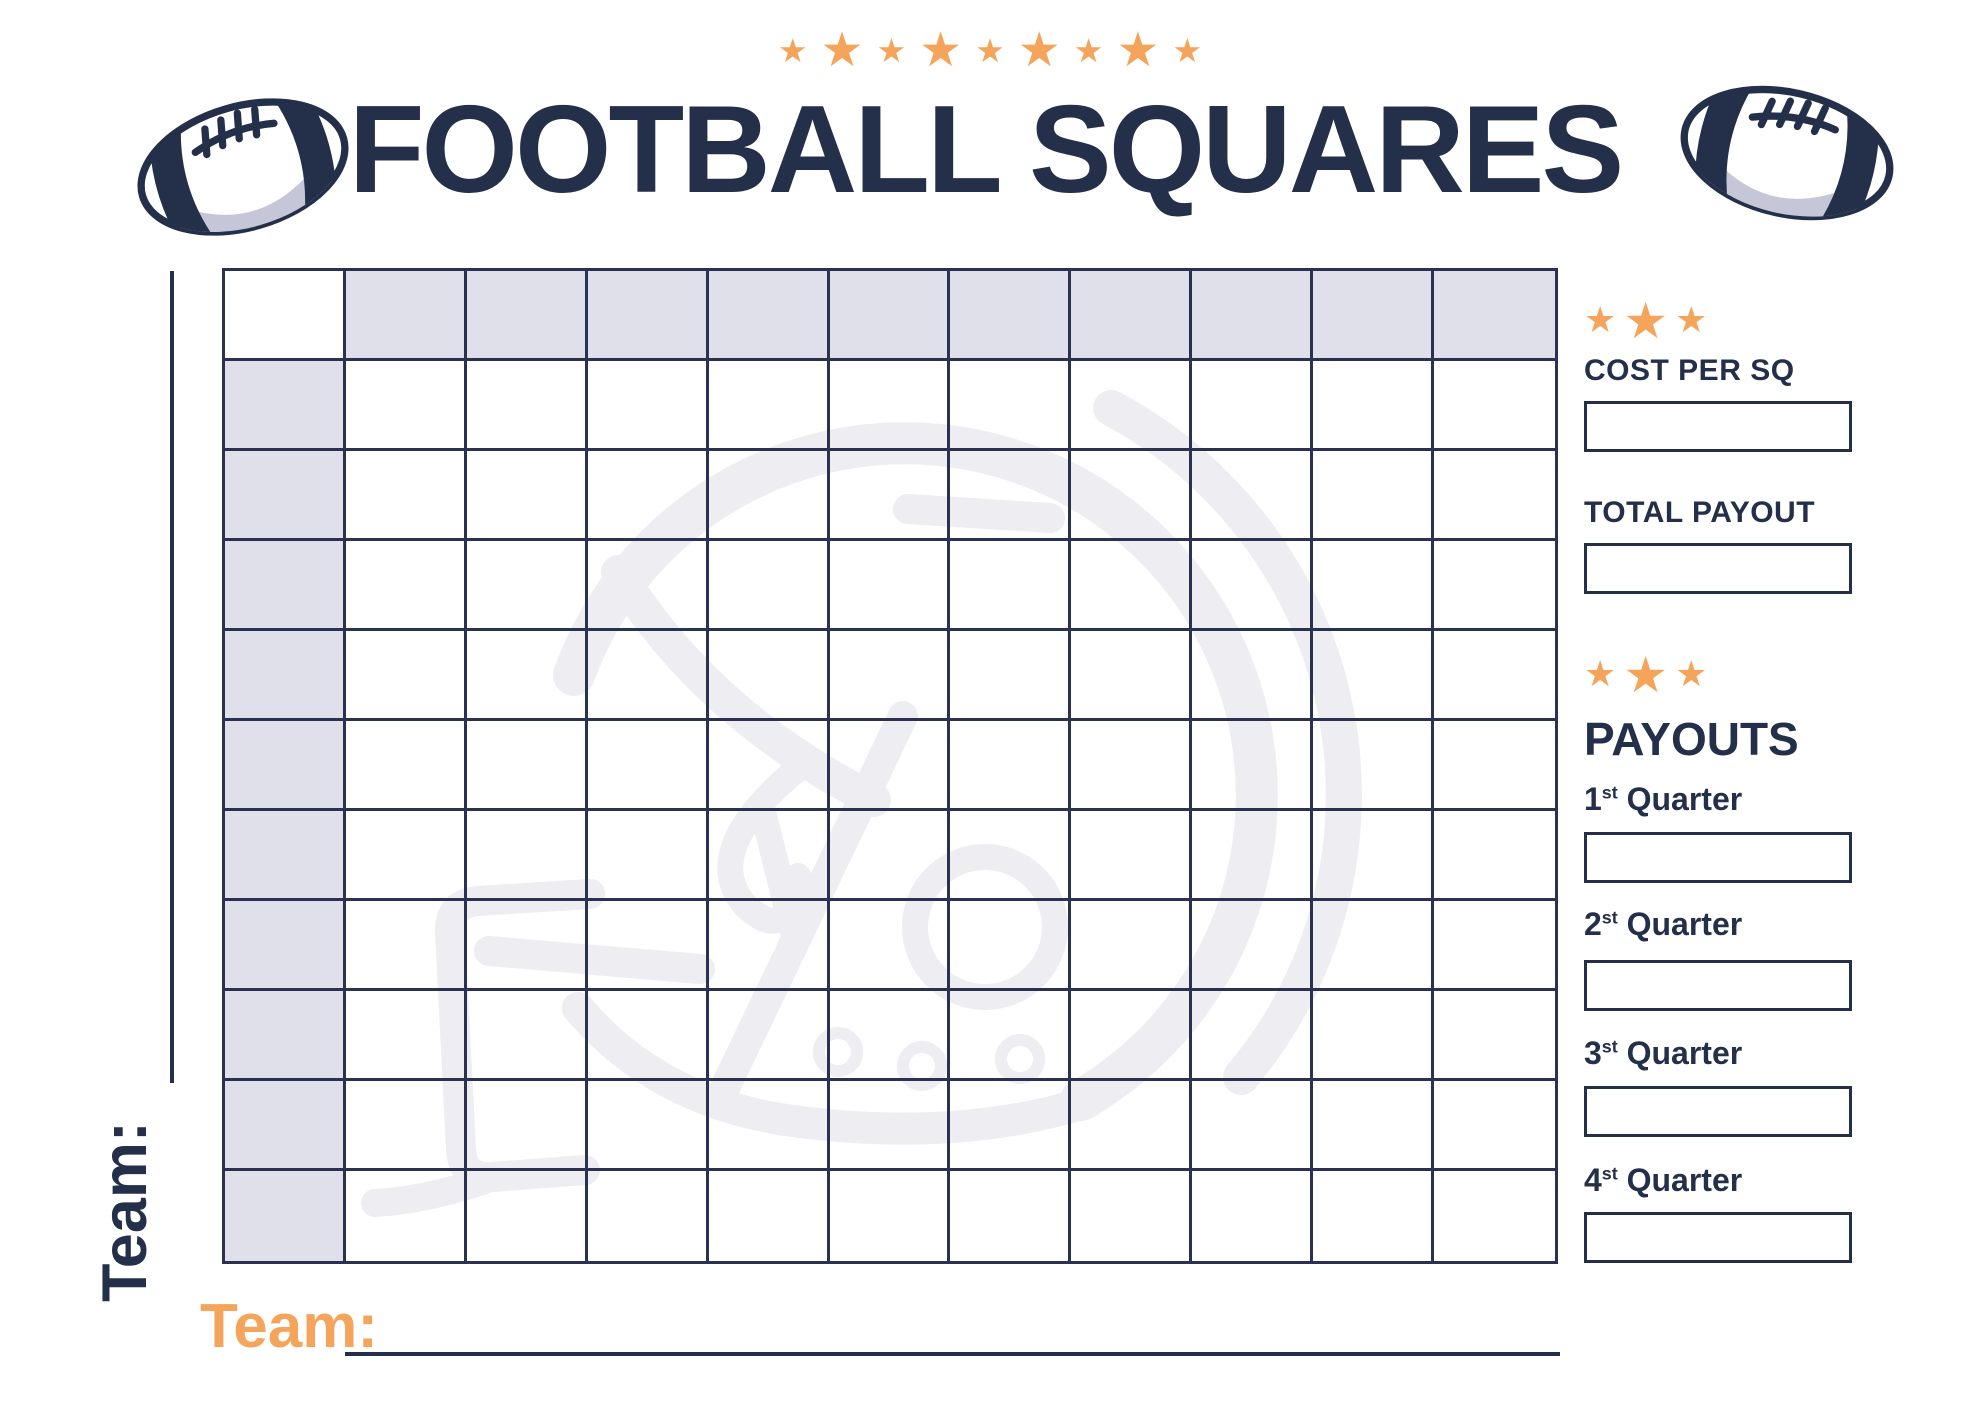 The height and width of the screenshot is (1424, 1968). What do you see at coordinates (1718, 857) in the screenshot?
I see `quarter-1-input` at bounding box center [1718, 857].